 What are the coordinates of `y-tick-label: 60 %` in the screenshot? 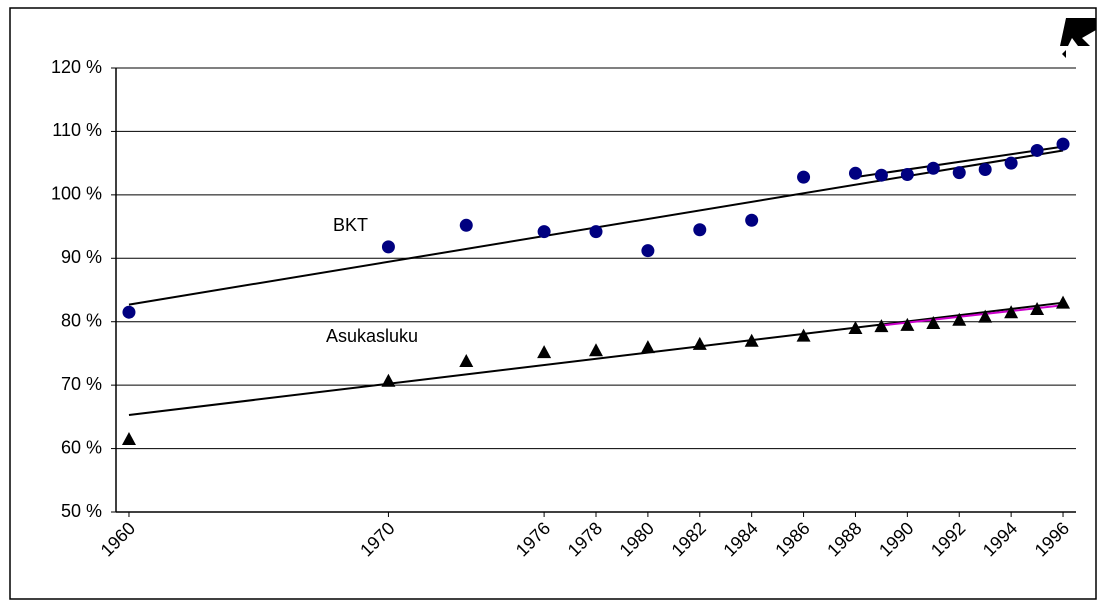 It's located at (81, 447).